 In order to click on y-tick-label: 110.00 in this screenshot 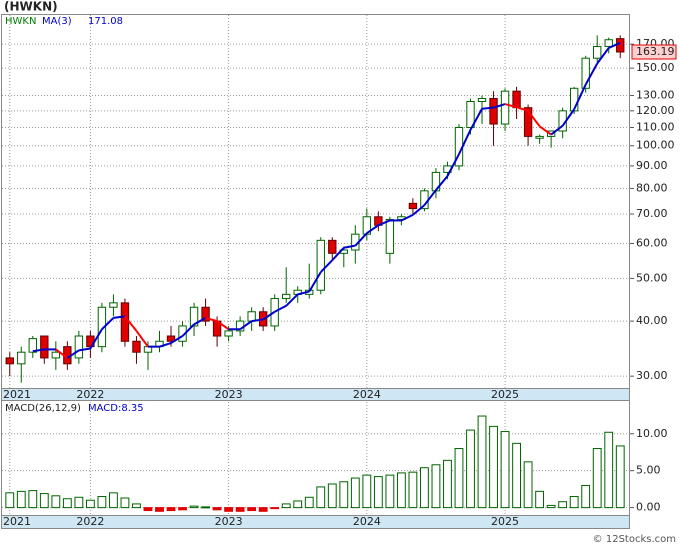, I will do `click(655, 126)`.